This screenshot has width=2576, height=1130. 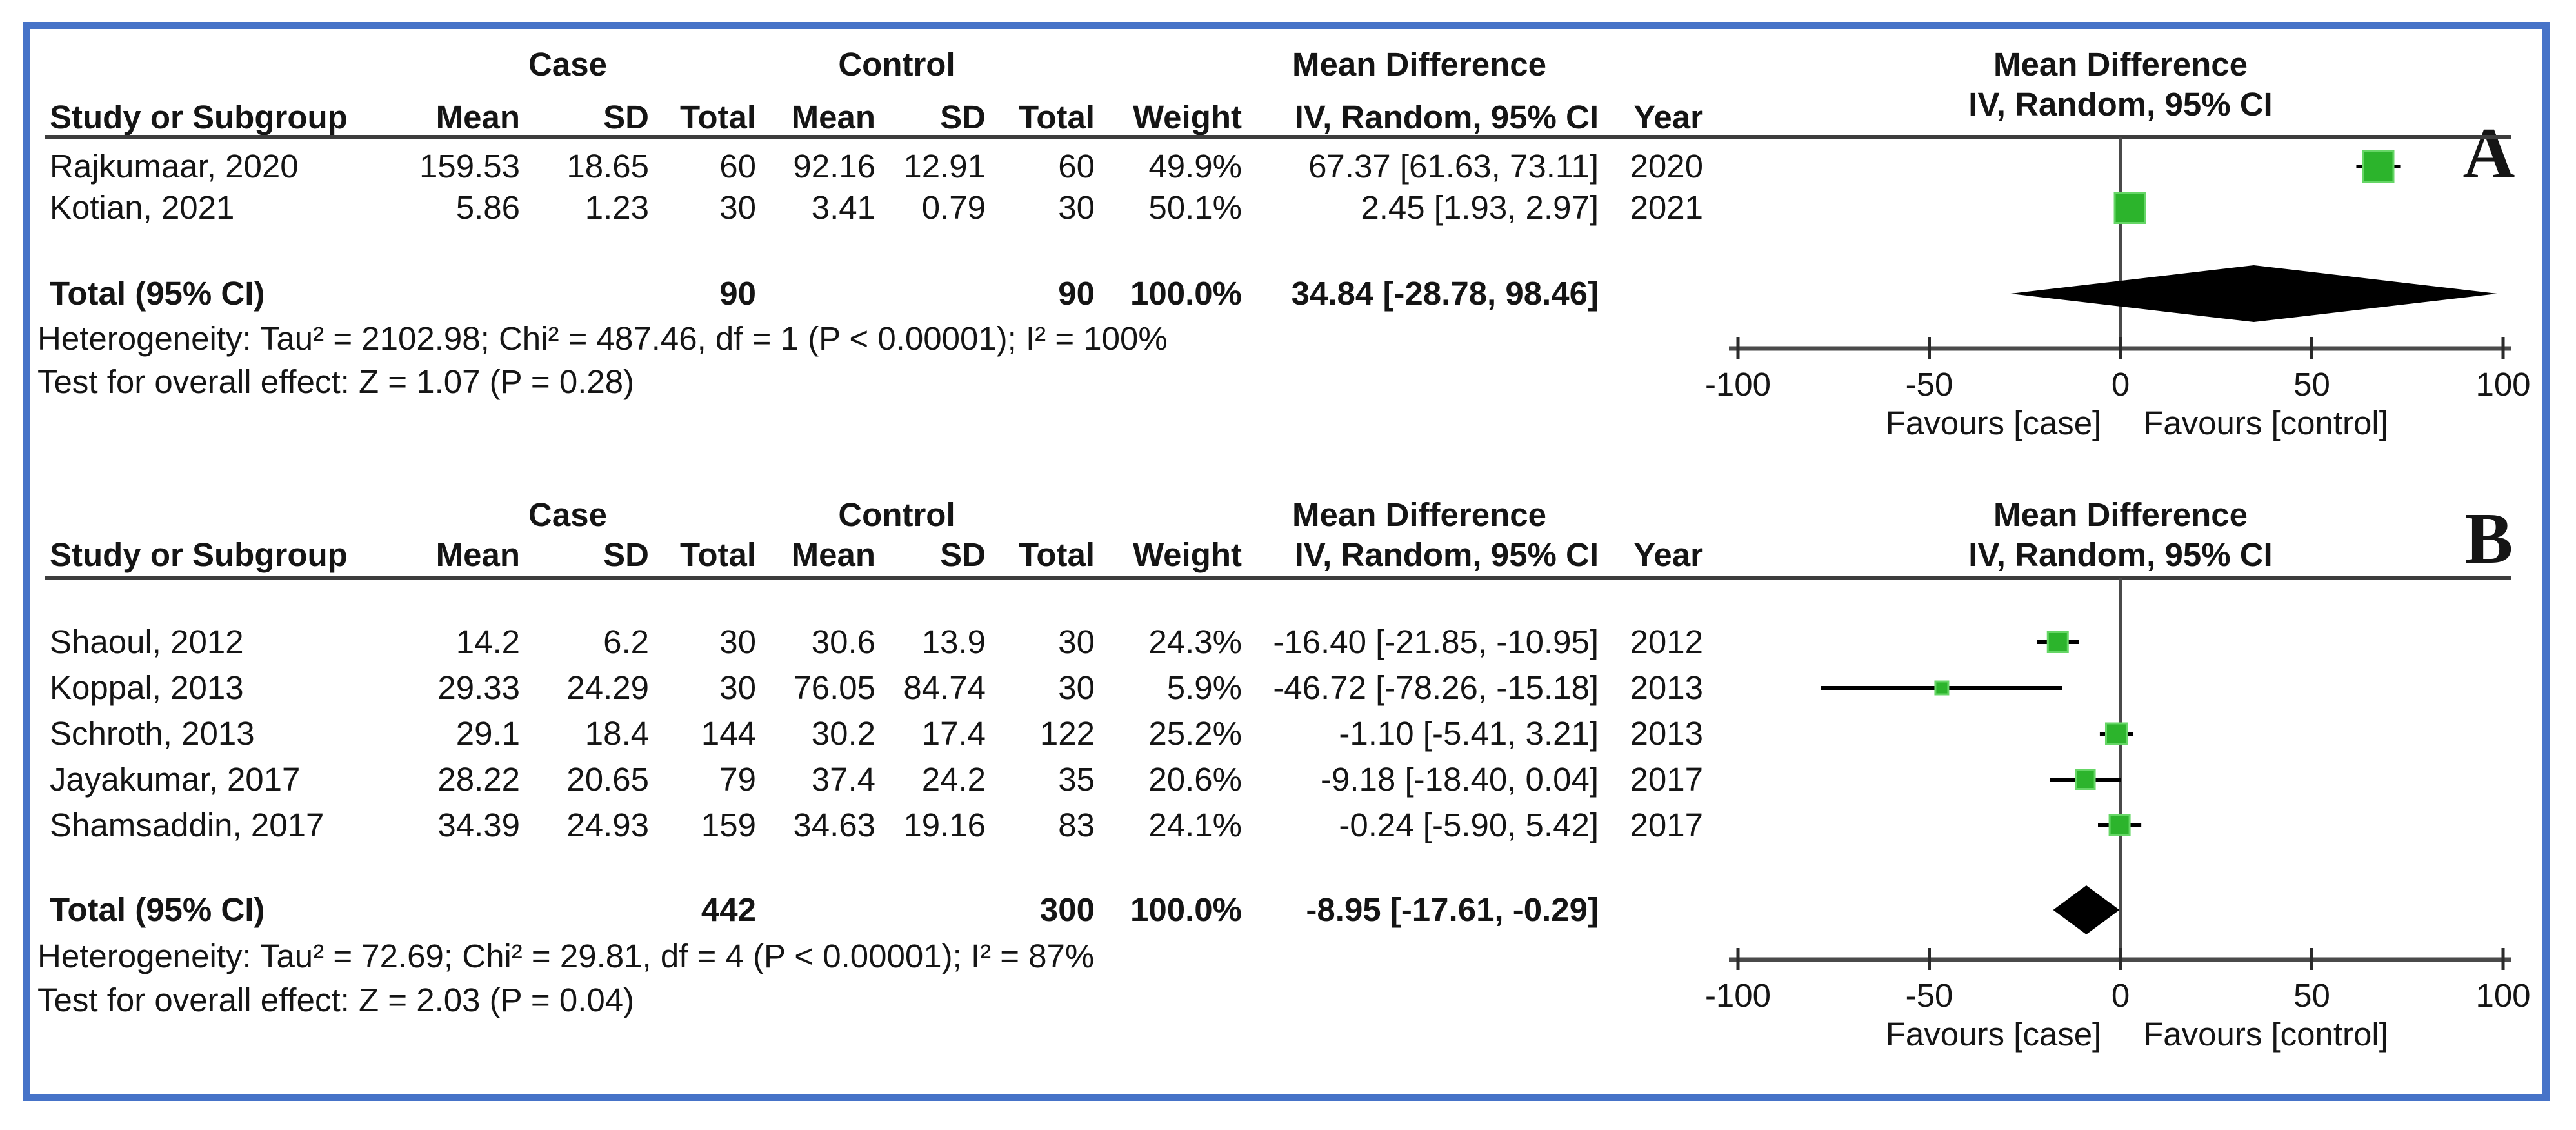 What do you see at coordinates (477, 117) in the screenshot?
I see `column-header-mean_case: Mean` at bounding box center [477, 117].